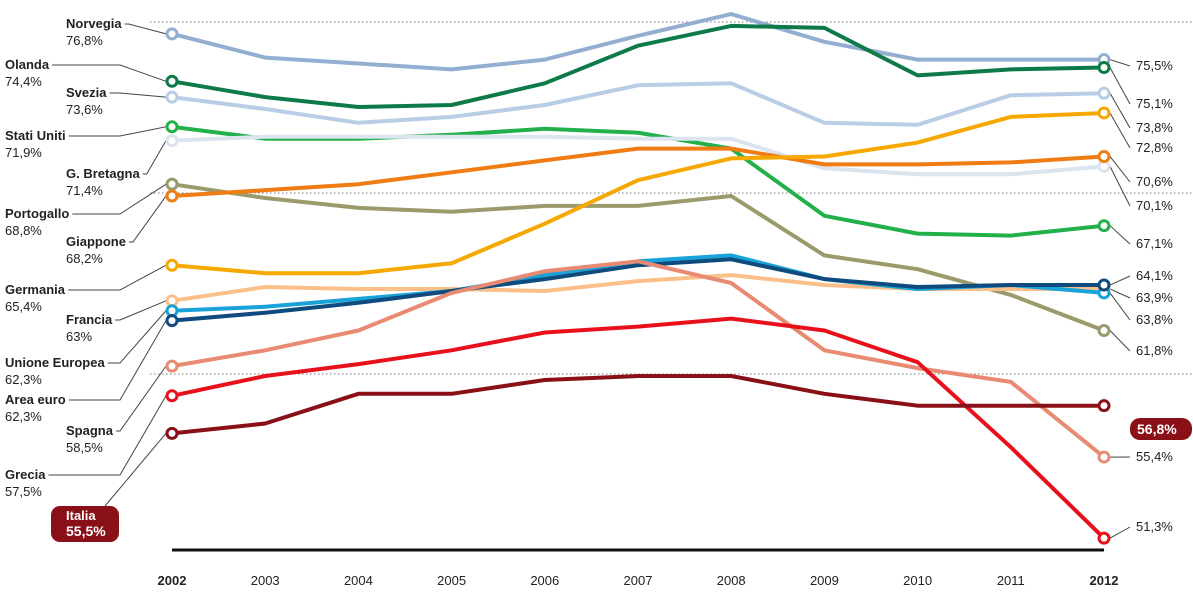 This screenshot has width=1193, height=604. Describe the element at coordinates (1104, 331) in the screenshot. I see `data-point-portogallo` at that location.